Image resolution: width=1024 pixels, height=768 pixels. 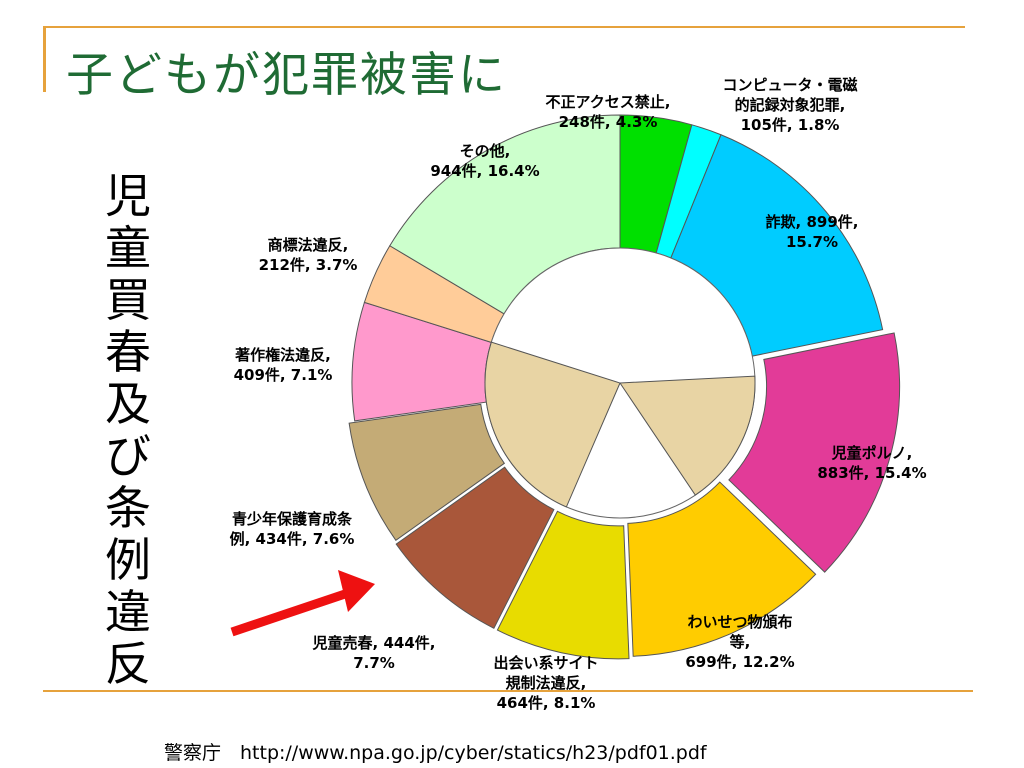 What do you see at coordinates (739, 662) in the screenshot?
I see `slice-label-line: 699件, 12.2%` at bounding box center [739, 662].